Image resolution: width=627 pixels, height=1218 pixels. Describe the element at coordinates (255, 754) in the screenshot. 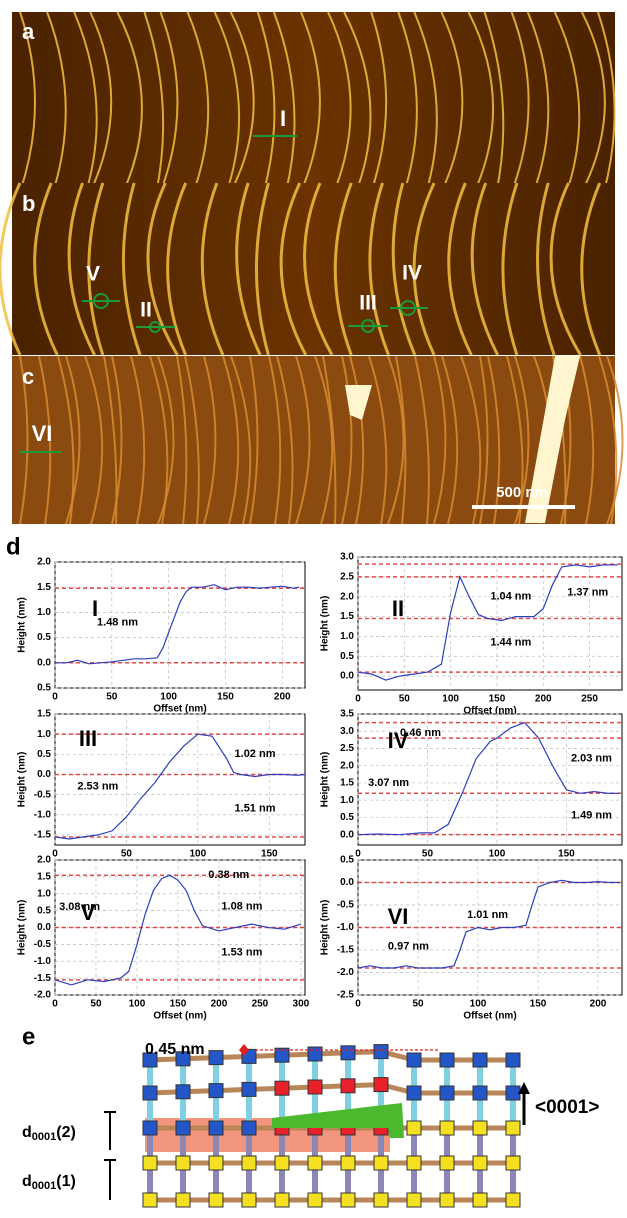

I see `annotation: 1.02 nm` at that location.